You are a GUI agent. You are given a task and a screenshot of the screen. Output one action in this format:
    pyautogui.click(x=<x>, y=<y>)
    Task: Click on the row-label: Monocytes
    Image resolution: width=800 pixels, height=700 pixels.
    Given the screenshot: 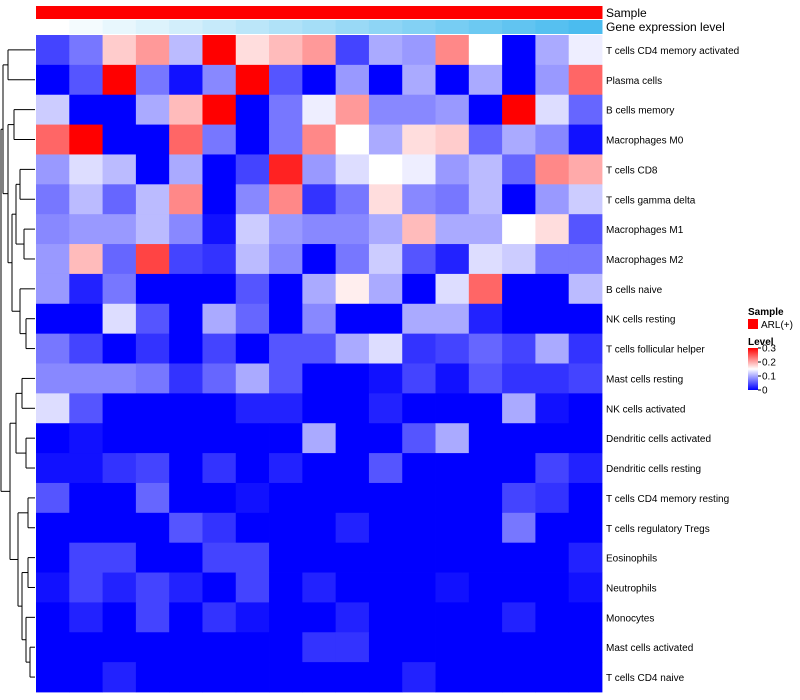 What is the action you would take?
    pyautogui.click(x=630, y=618)
    